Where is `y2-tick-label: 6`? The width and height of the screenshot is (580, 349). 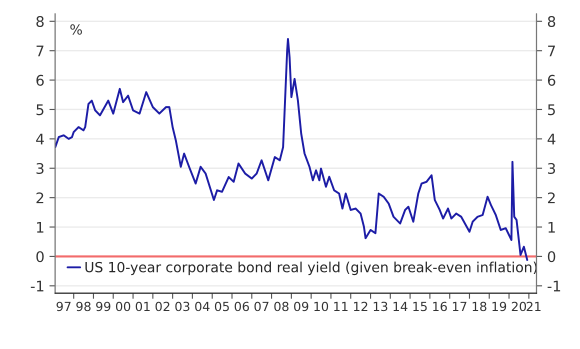
y2-tick-label: 6 is located at coordinates (552, 80).